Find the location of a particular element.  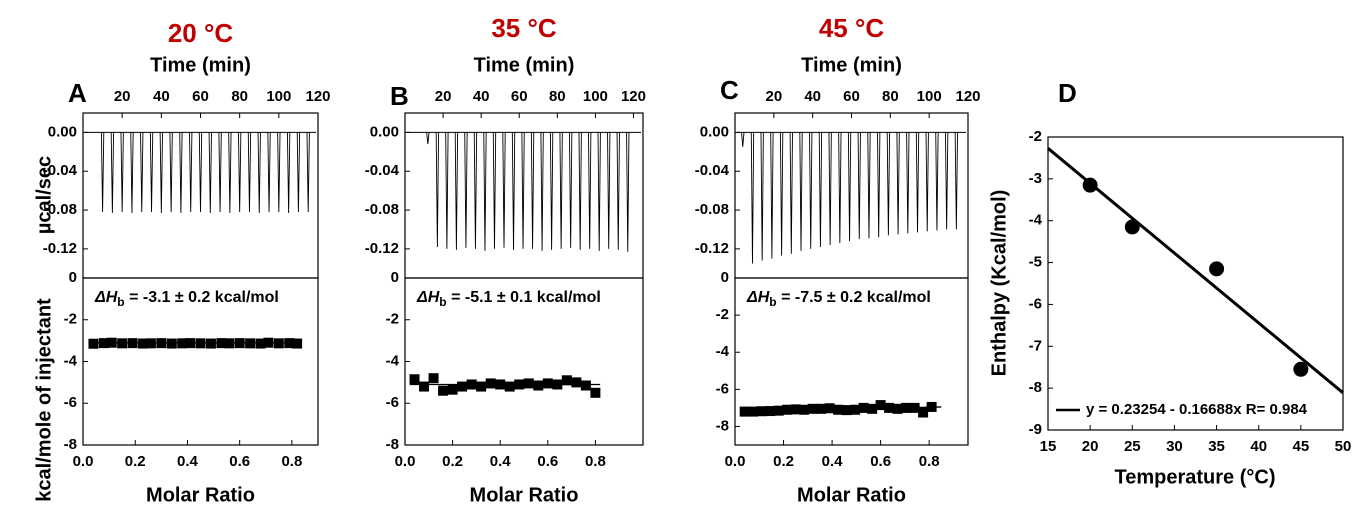

y-tick-label: 0 is located at coordinates (725, 277).